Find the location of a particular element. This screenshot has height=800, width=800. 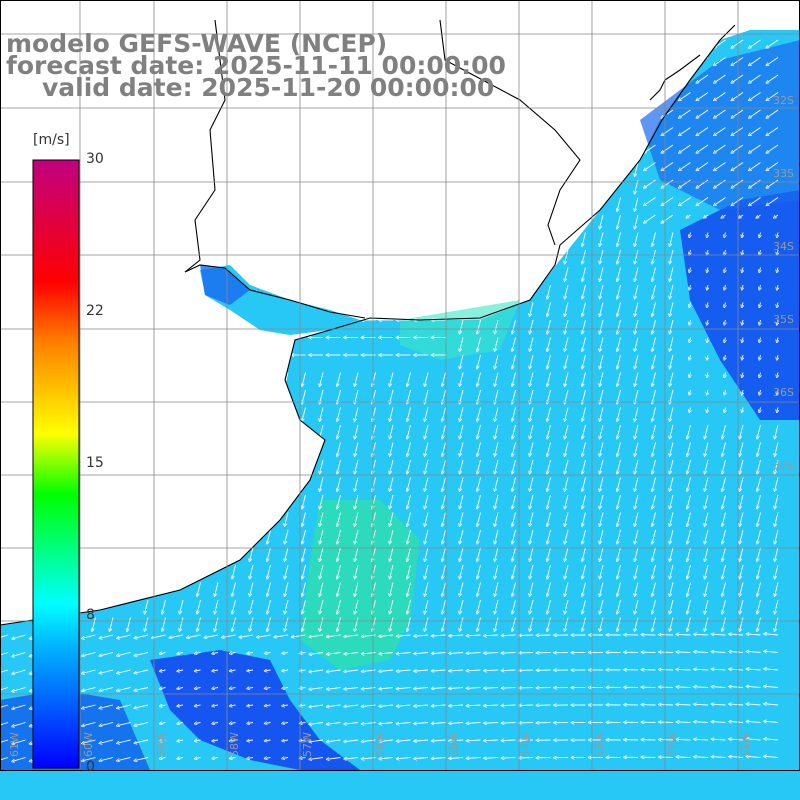

title-valid-date: valid date: 2025-11-20 00:00:00 is located at coordinates (268, 87).